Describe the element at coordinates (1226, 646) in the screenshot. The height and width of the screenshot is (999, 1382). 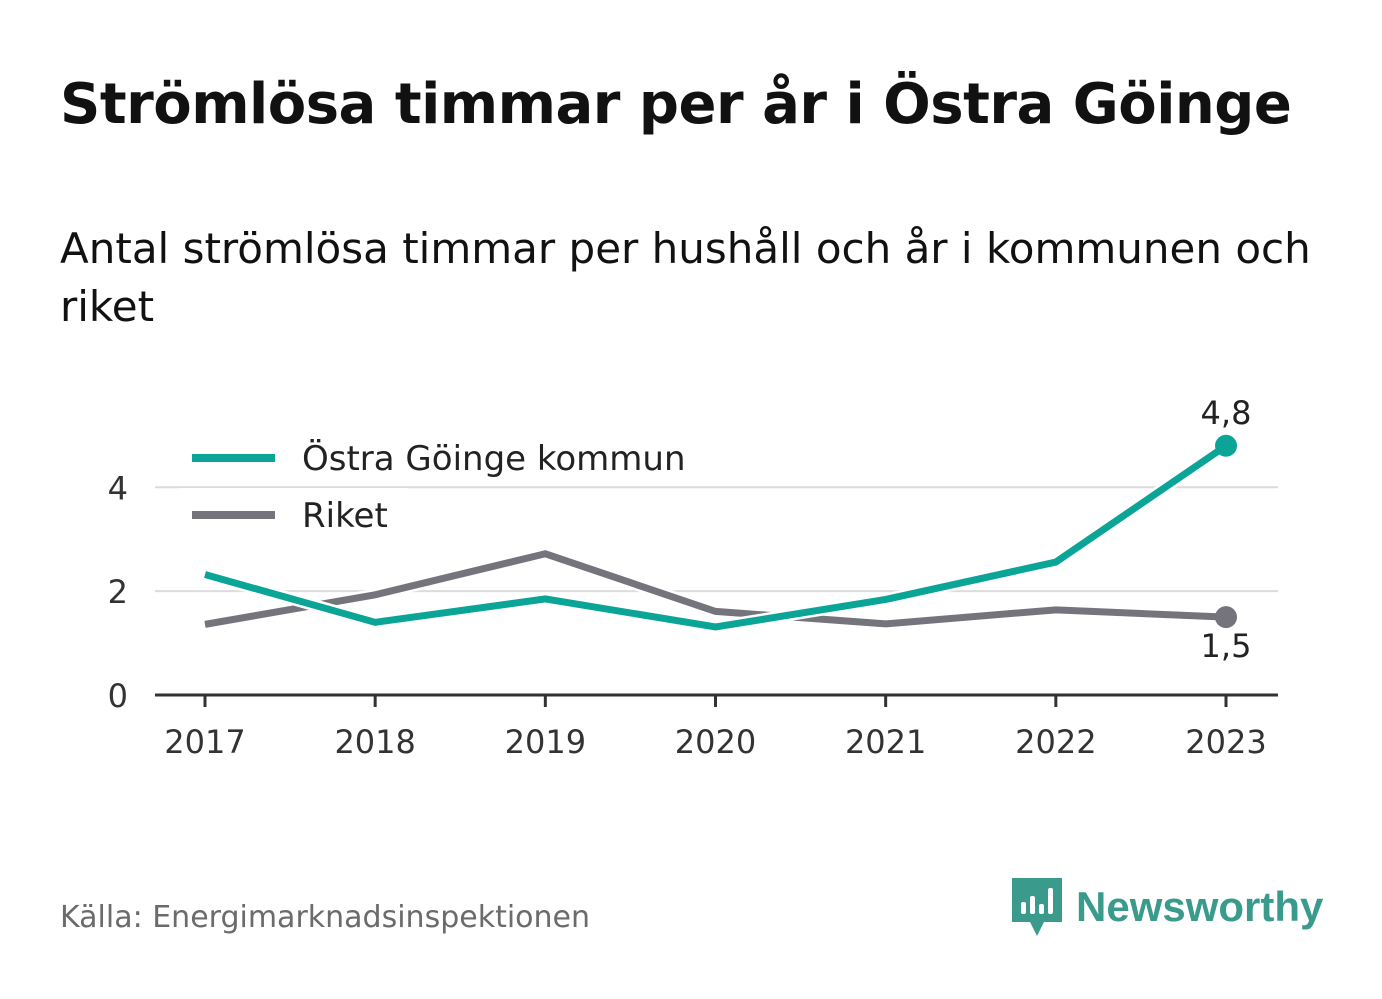
I see `end-value-label: 1,5` at that location.